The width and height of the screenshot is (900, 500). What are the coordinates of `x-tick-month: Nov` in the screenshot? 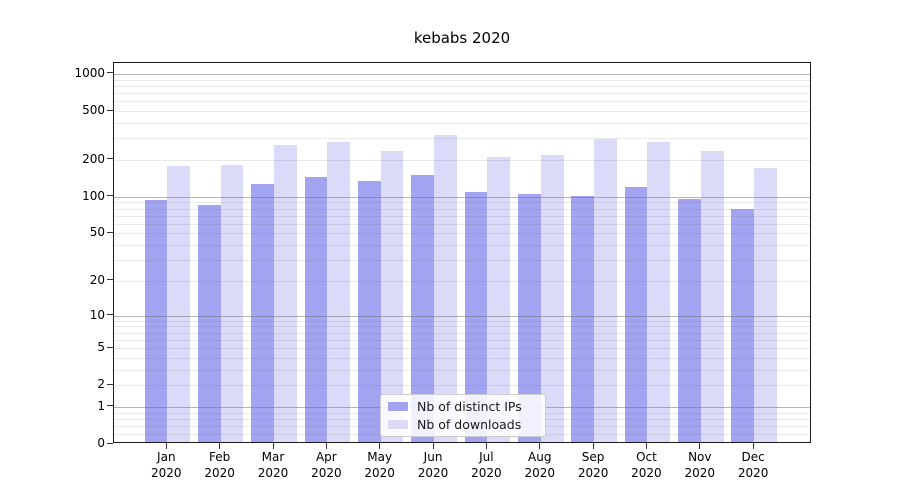 It's located at (700, 457).